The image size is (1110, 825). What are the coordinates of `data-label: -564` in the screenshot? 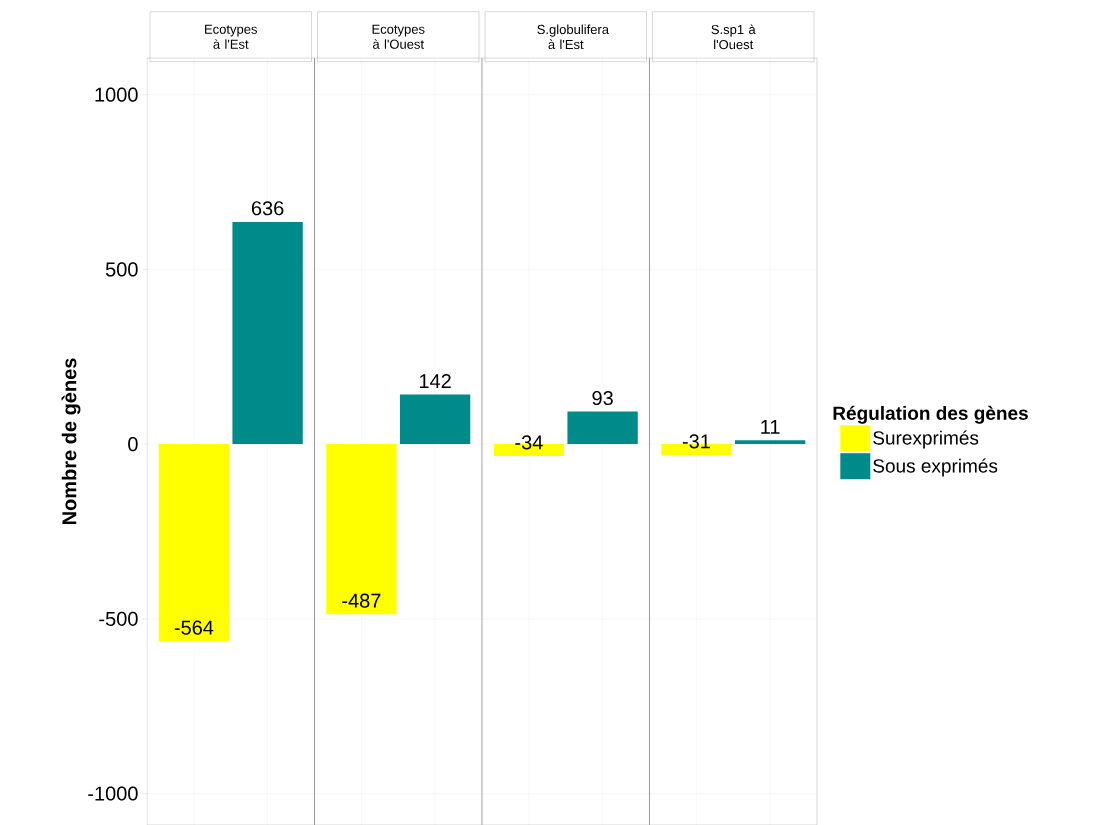 It's located at (194, 627).